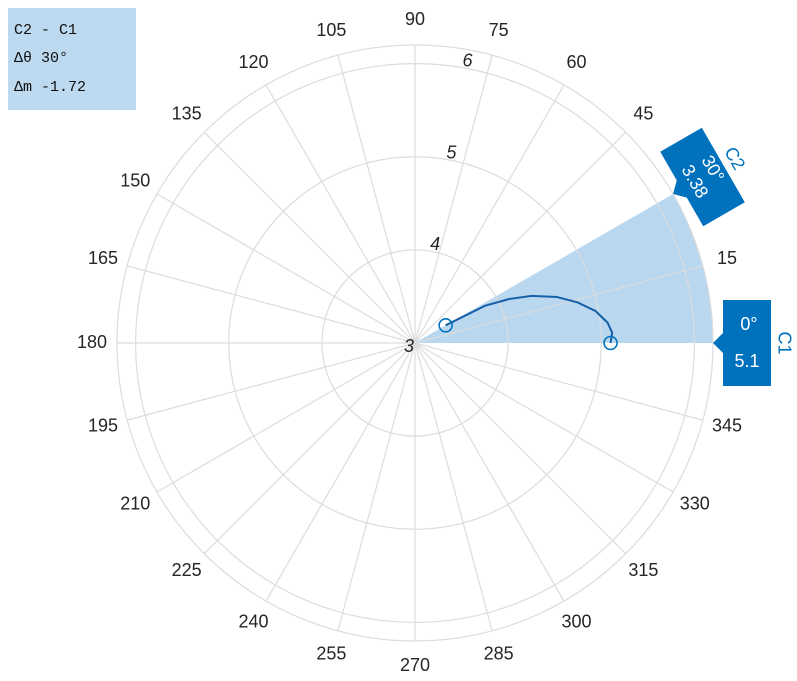 The image size is (797, 681). I want to click on theta-tick-label: 15, so click(727, 258).